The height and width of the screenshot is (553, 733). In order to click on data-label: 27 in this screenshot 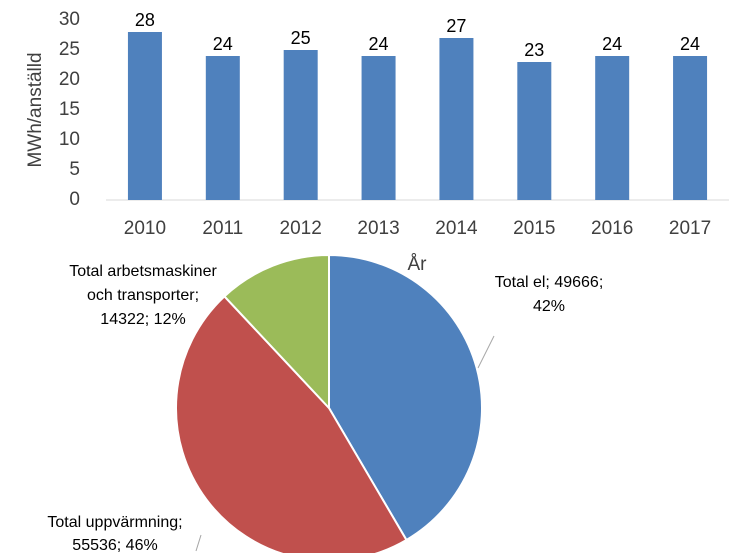, I will do `click(456, 26)`.